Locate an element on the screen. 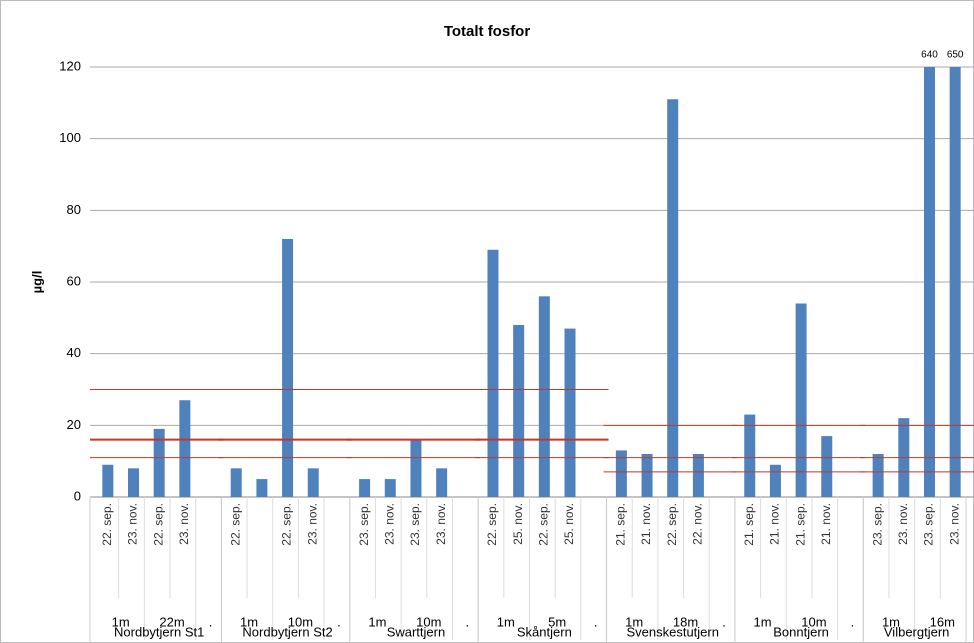 The image size is (974, 643). group-label: Bonntjern is located at coordinates (801, 631).